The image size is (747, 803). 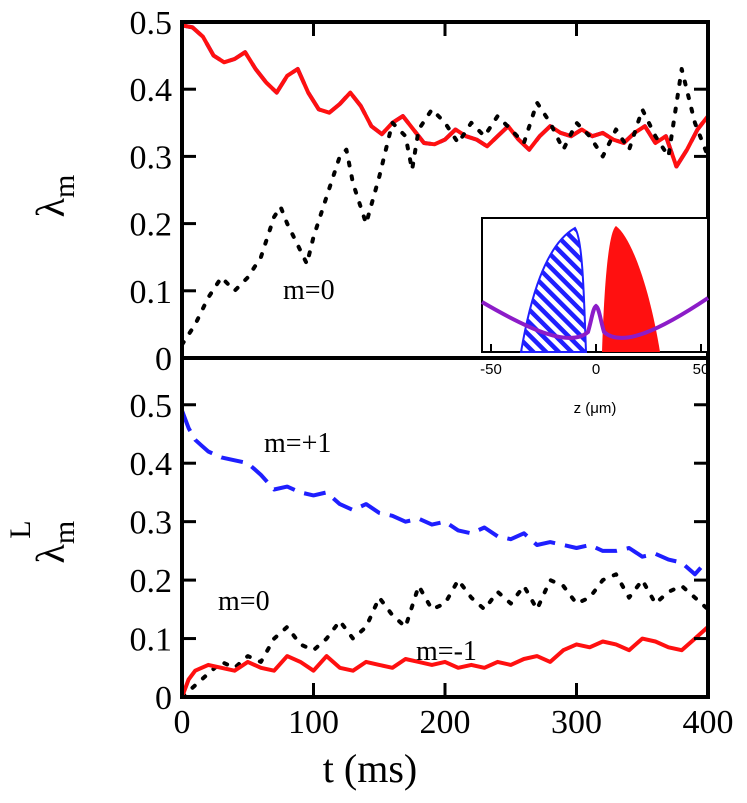 I want to click on inset-red-density, so click(x=631, y=289).